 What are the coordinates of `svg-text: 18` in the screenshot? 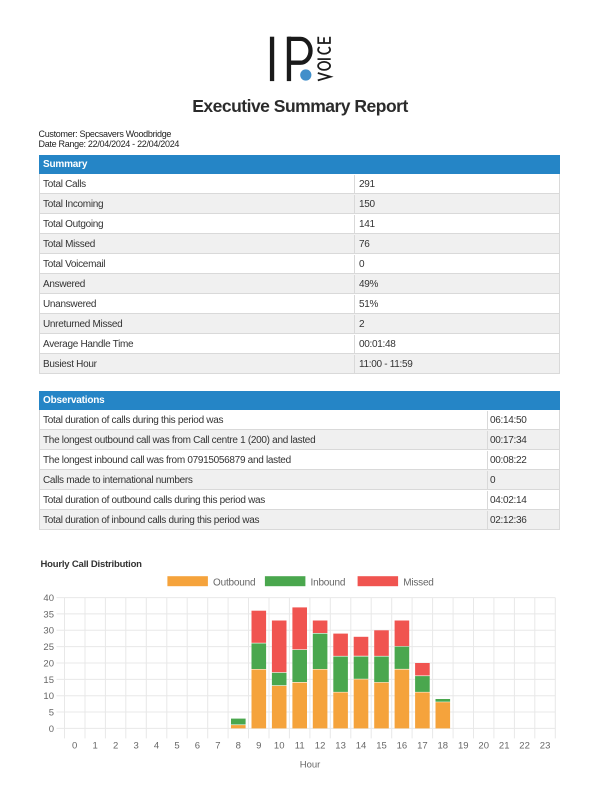 It's located at (443, 746).